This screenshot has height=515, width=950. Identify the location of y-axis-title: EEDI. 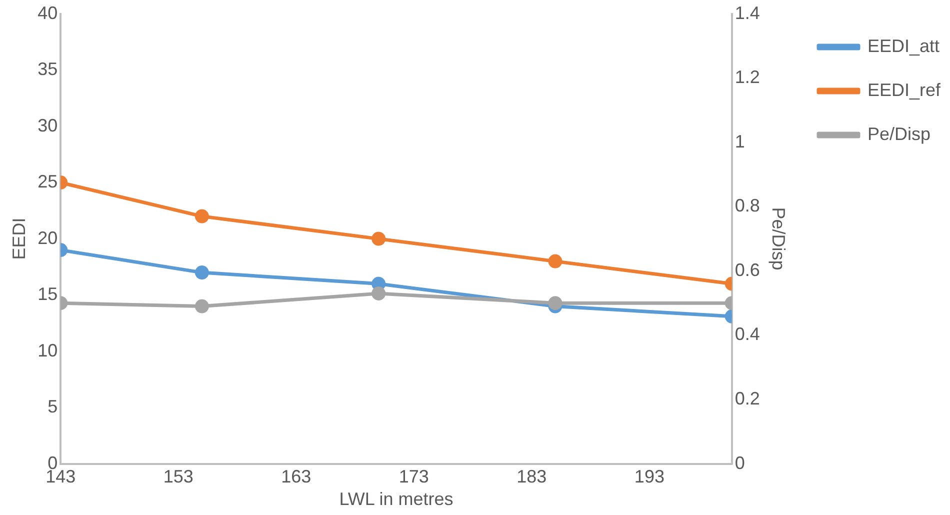
(18, 239).